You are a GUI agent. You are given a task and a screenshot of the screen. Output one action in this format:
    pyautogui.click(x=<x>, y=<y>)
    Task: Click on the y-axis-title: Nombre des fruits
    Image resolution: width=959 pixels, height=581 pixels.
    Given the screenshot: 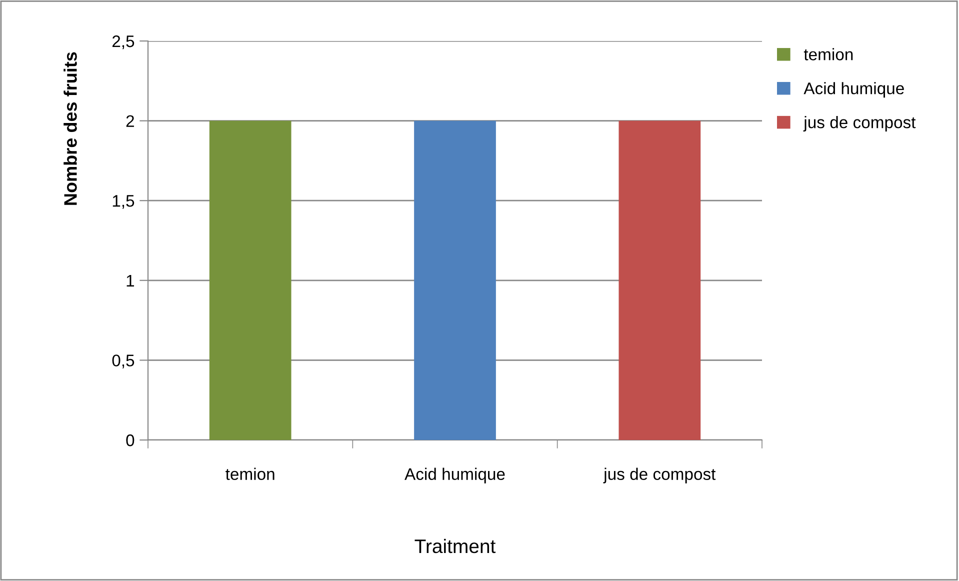 What is the action you would take?
    pyautogui.click(x=70, y=128)
    